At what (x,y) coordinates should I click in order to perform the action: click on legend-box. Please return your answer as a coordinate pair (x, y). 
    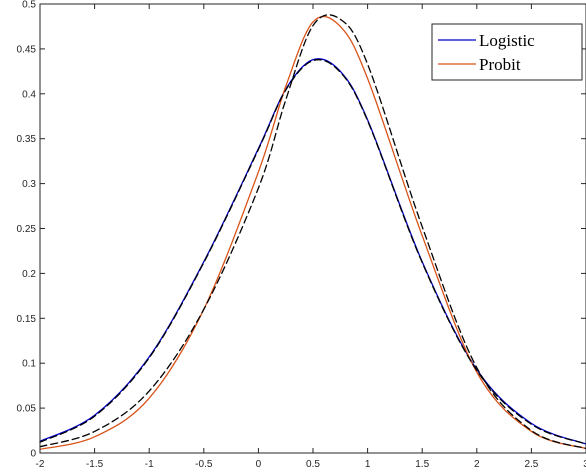
    Looking at the image, I should click on (507, 52).